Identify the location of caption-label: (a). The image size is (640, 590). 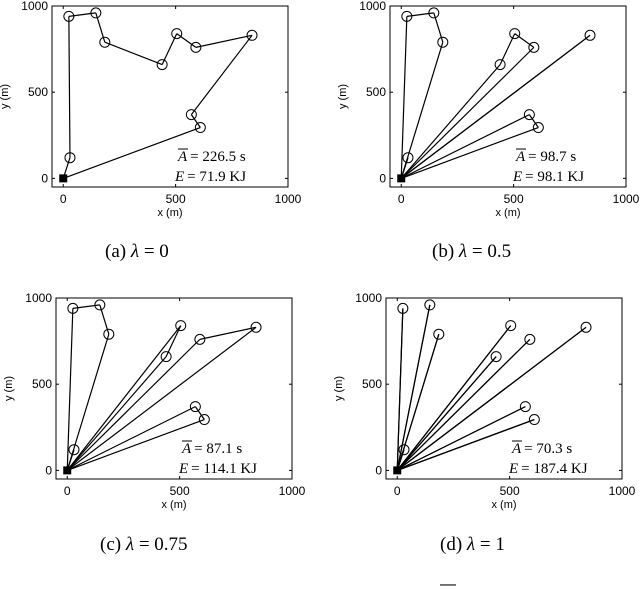
(116, 251).